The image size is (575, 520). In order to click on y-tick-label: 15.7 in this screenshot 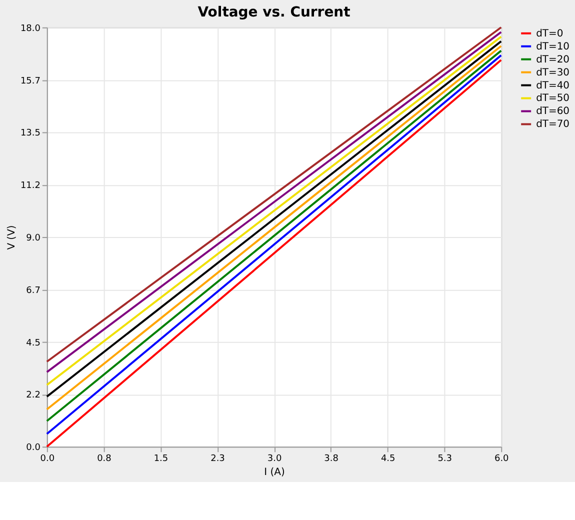, I will do `click(30, 81)`.